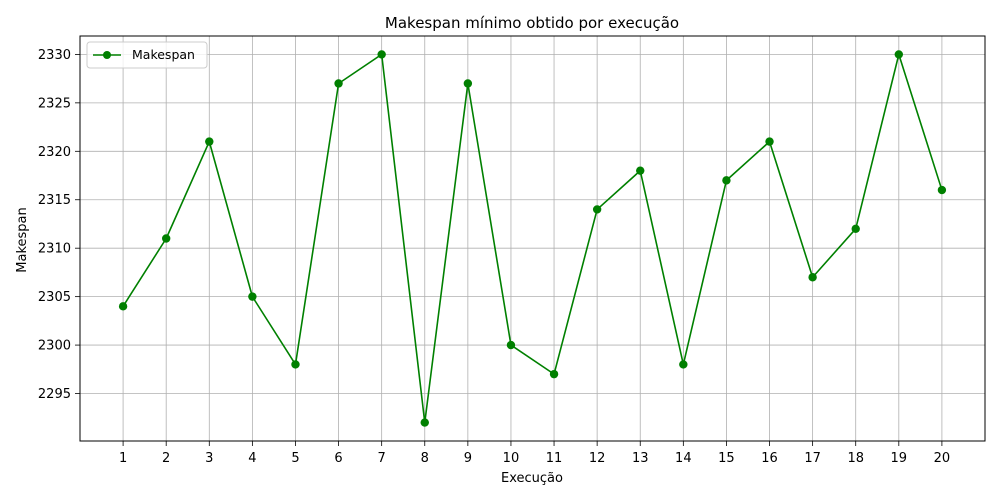  What do you see at coordinates (532, 23) in the screenshot?
I see `chart-title: Makespan mínimo obtido por execução` at bounding box center [532, 23].